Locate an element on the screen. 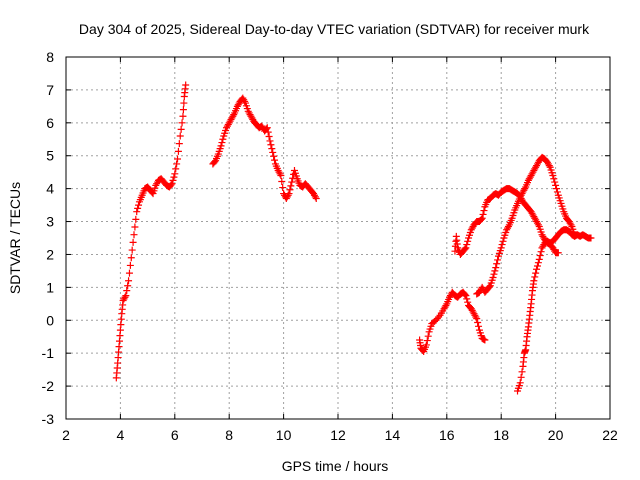  x-axis-label: GPS time / hours is located at coordinates (335, 466).